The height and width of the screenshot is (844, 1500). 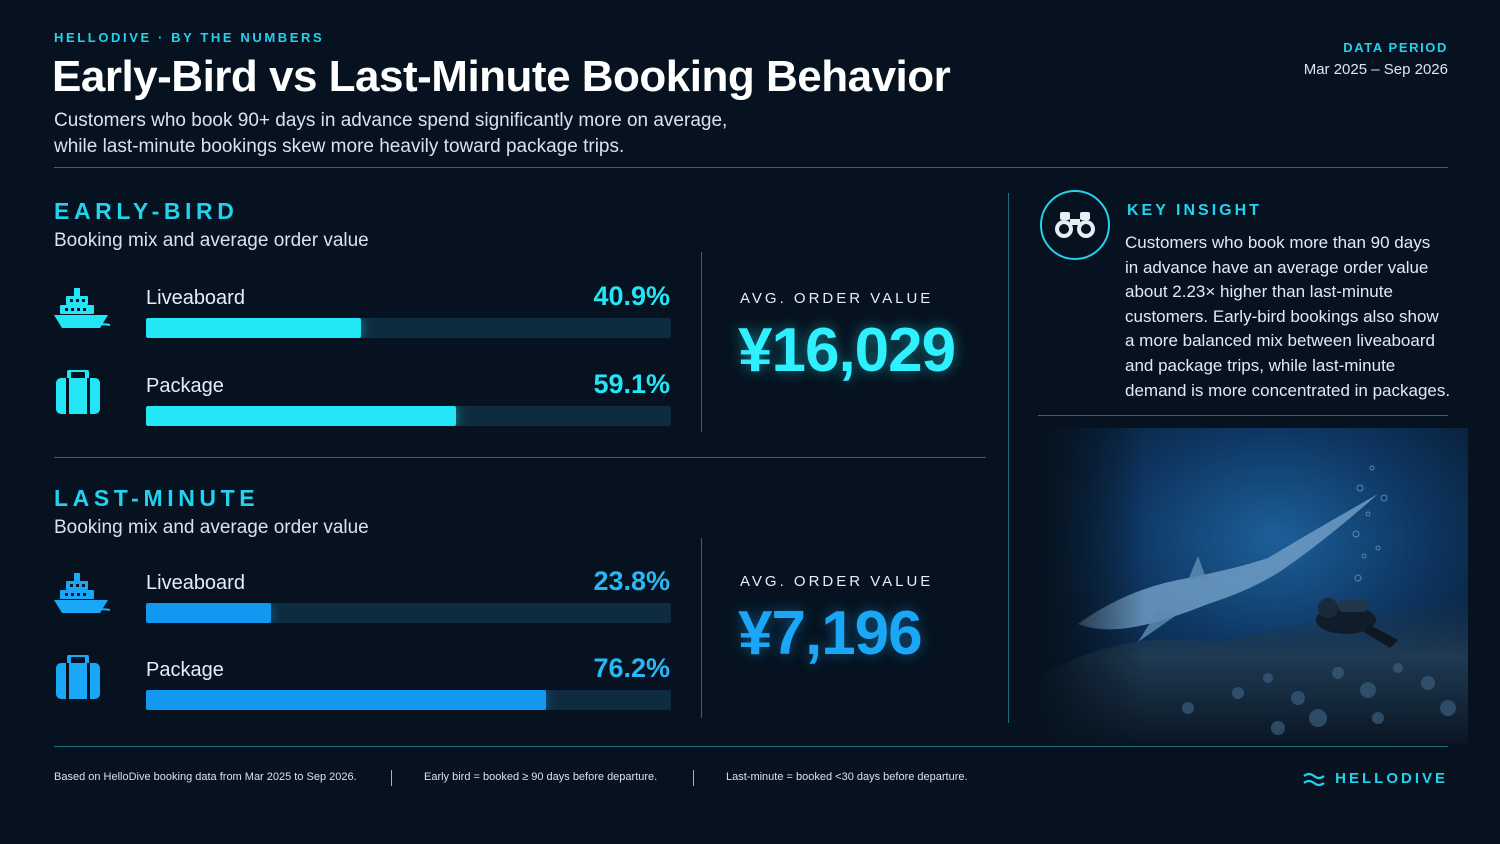 What do you see at coordinates (1314, 779) in the screenshot?
I see `waves-icon` at bounding box center [1314, 779].